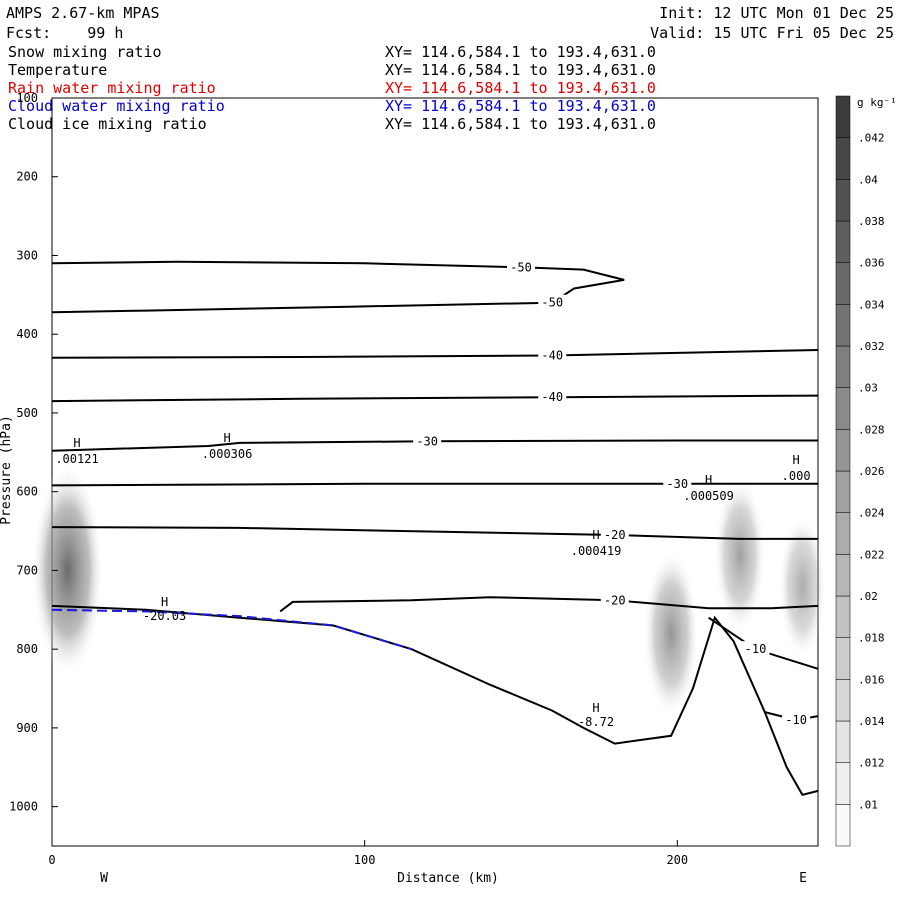  Describe the element at coordinates (776, 13) in the screenshot. I see `init-time: Init: 12 UTC Mon 01 Dec 25` at that location.